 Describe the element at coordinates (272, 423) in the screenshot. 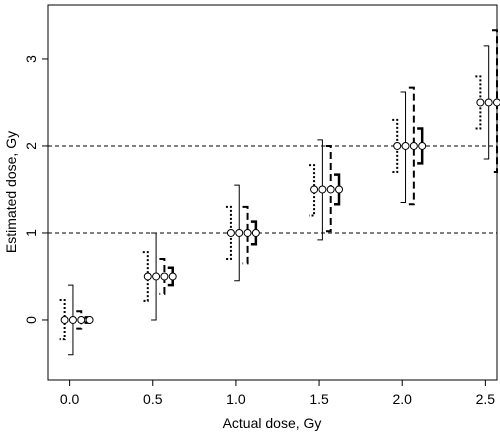

I see `x-axis-label: Actual dose, Gy` at that location.